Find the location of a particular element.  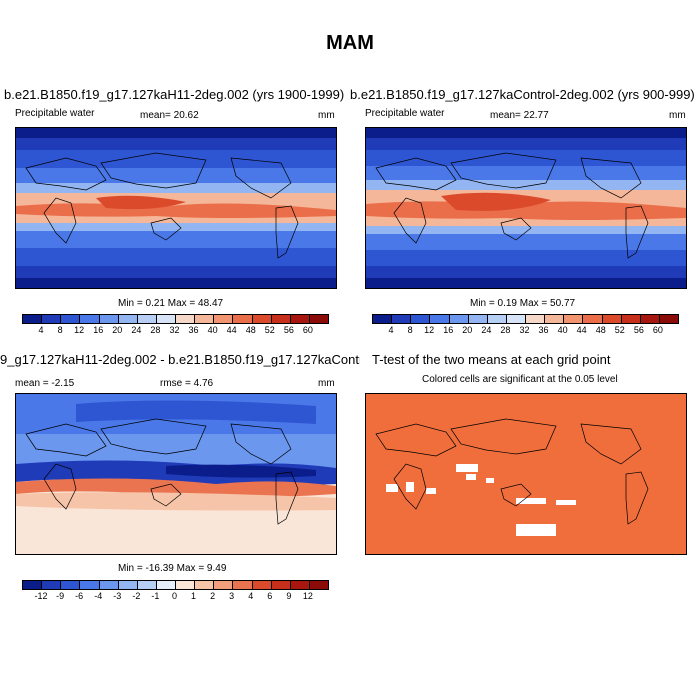

panel-3-units-label: mm is located at coordinates (326, 383).